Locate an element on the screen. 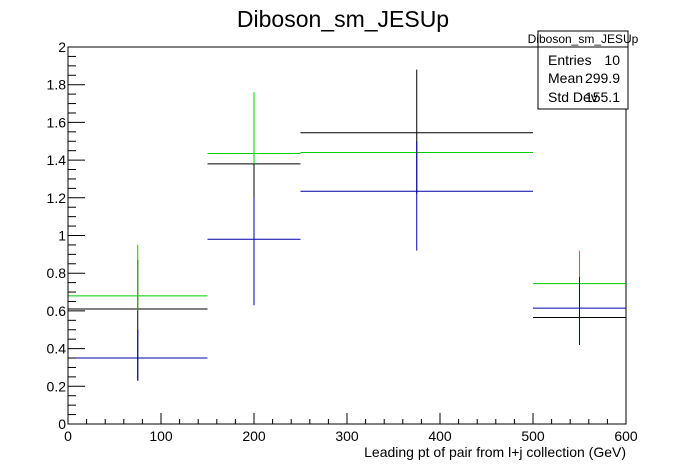 This screenshot has height=472, width=696. y-tick-label: 2 is located at coordinates (62, 47).